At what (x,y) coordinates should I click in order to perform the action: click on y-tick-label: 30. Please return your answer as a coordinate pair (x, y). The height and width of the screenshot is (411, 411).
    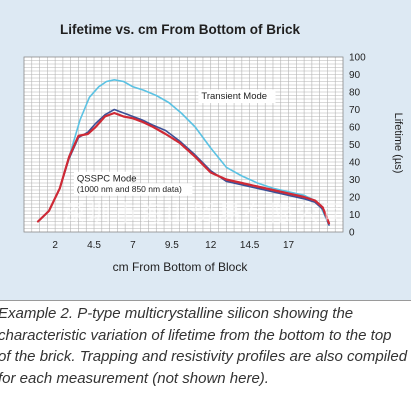
    Looking at the image, I should click on (355, 180).